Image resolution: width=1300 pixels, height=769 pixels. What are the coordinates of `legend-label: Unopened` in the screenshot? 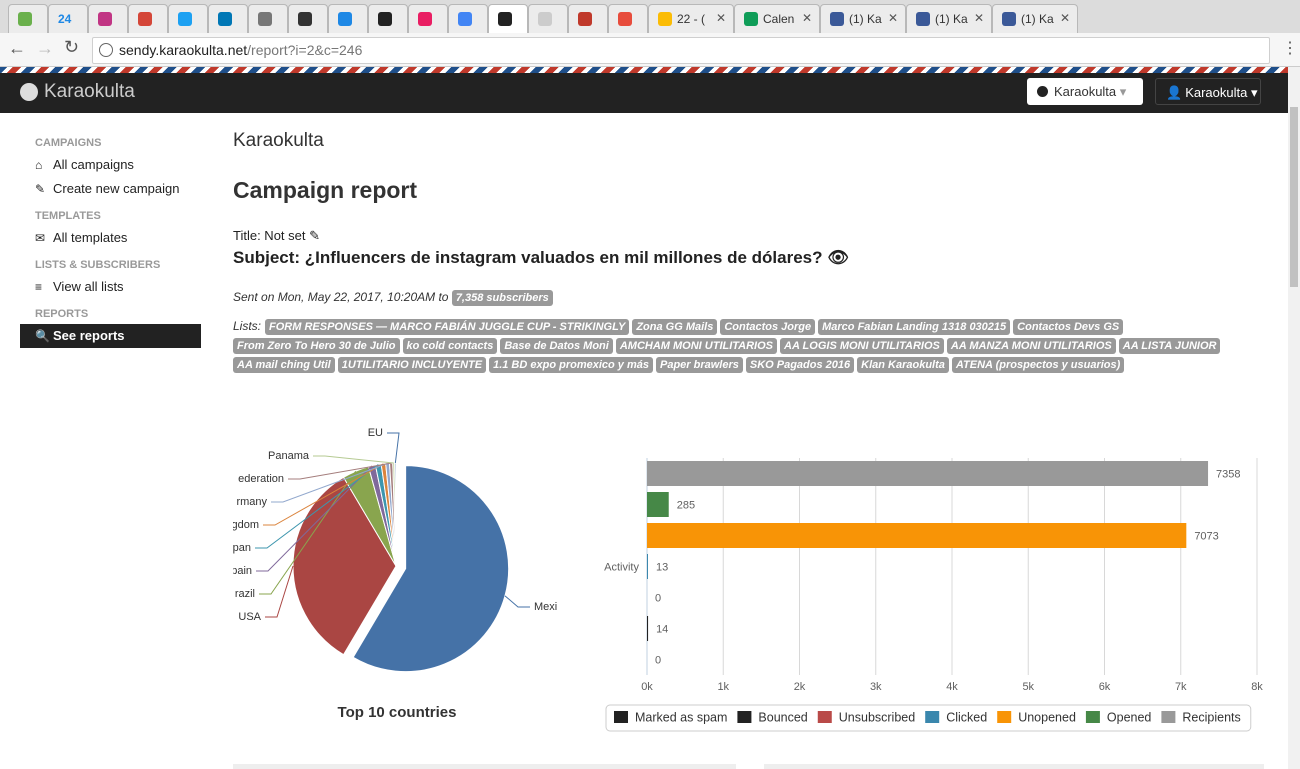 It's located at (1047, 717).